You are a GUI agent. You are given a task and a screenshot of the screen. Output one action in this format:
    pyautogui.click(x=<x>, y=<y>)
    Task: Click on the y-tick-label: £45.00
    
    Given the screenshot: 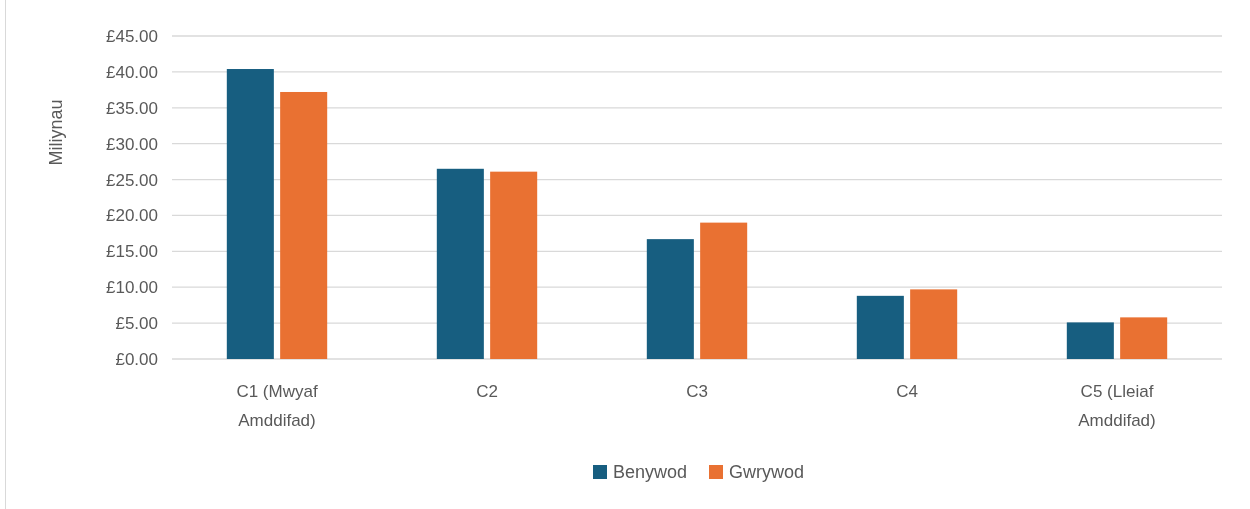 What is the action you would take?
    pyautogui.click(x=132, y=36)
    